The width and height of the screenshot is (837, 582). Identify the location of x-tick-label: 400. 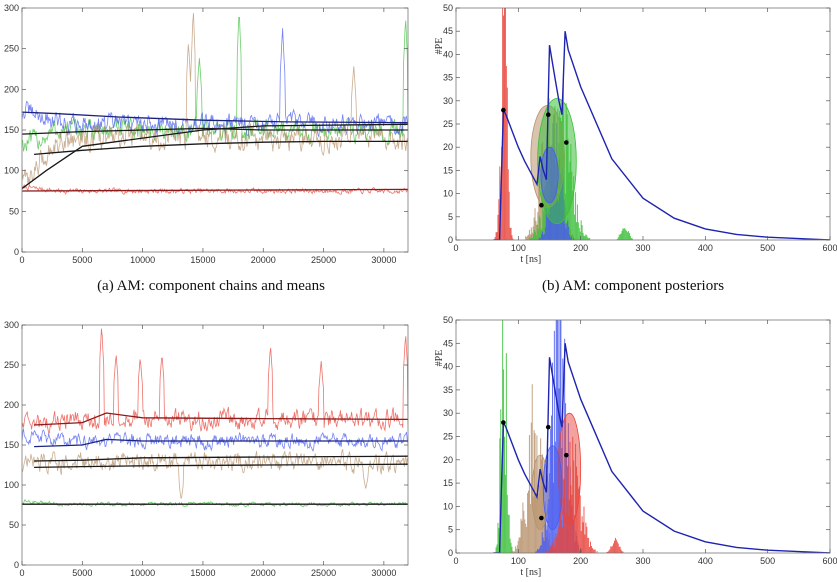
(705, 248).